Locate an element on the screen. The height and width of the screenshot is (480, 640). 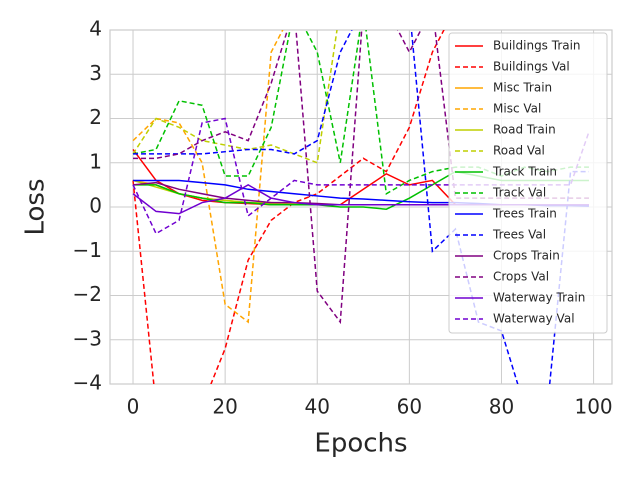
y-tick-label: −3 is located at coordinates (87, 338).